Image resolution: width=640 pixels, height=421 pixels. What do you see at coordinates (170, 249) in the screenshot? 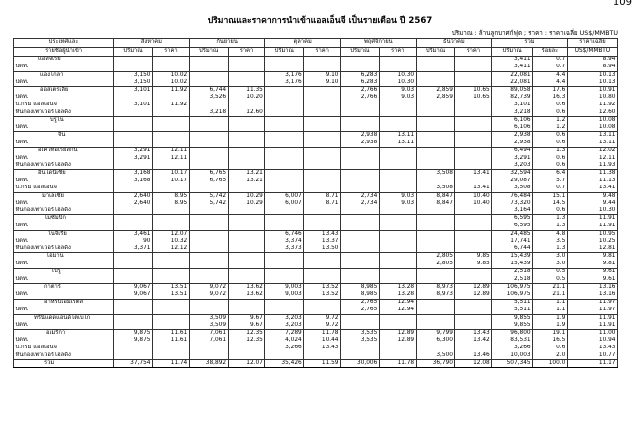
I see `table-cell: 12.12` at bounding box center [170, 249].